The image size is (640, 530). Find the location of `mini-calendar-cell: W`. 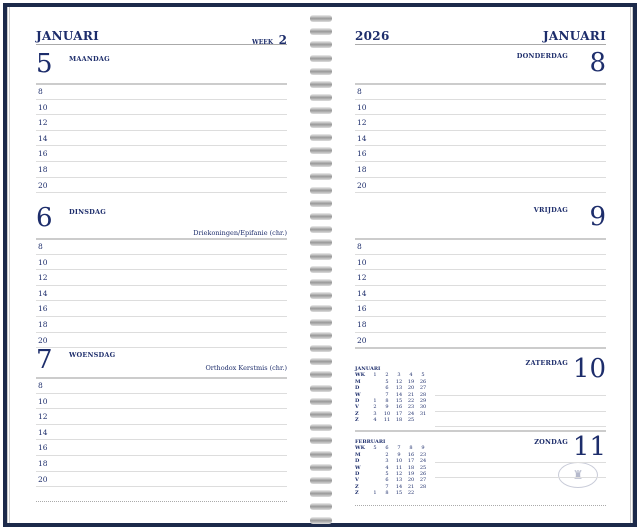

mini-calendar-cell: W is located at coordinates (358, 467).